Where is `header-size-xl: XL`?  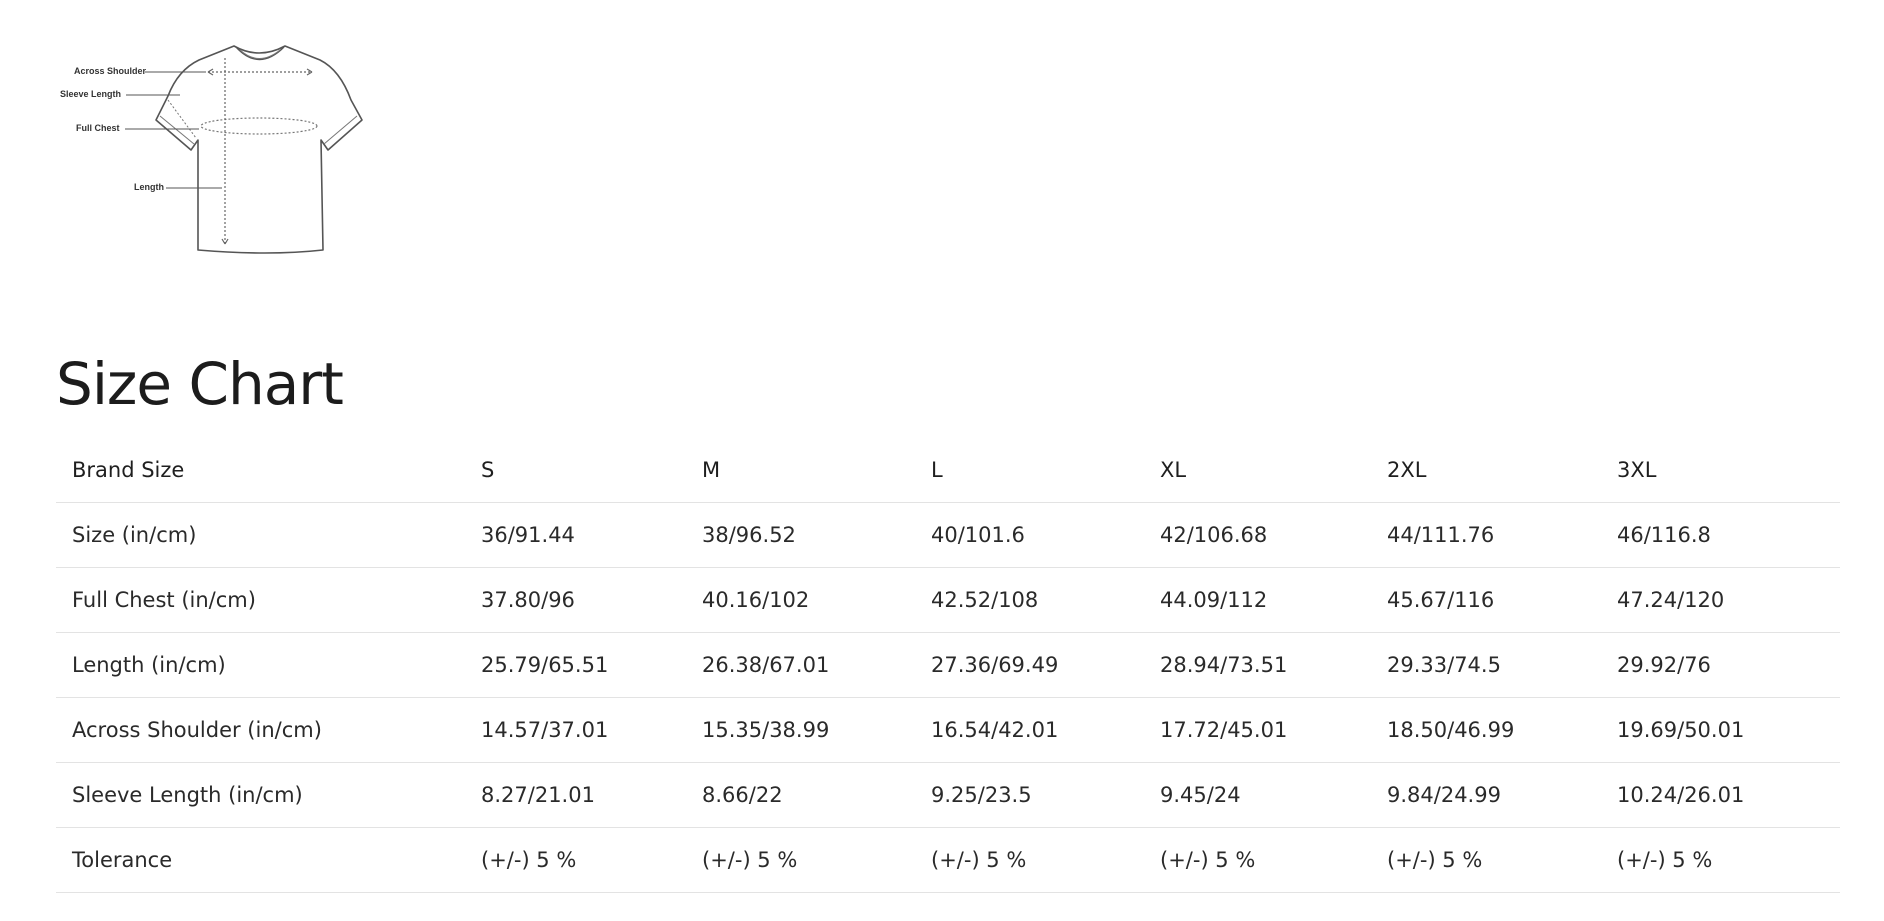
header-size-xl: XL is located at coordinates (1273, 470).